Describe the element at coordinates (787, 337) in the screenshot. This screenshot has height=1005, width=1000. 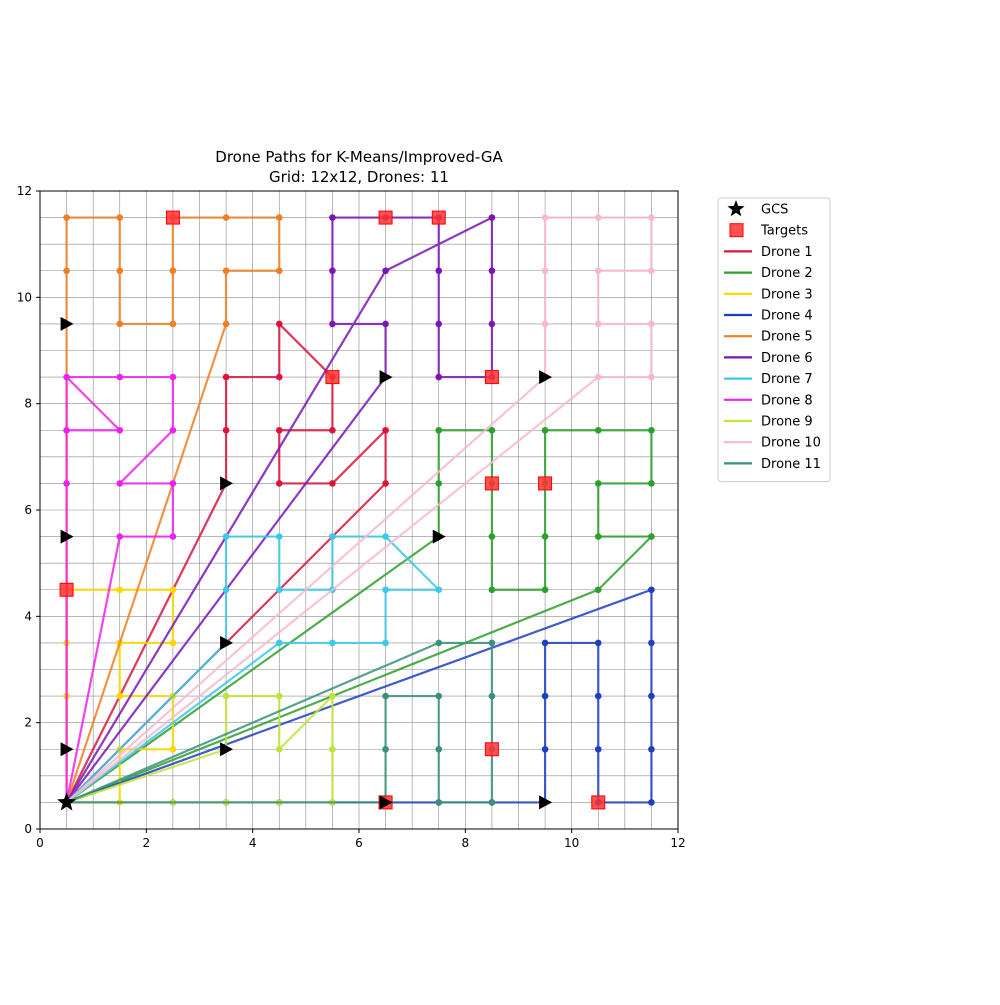
I see `legend-label-drone-5: Drone 5` at that location.